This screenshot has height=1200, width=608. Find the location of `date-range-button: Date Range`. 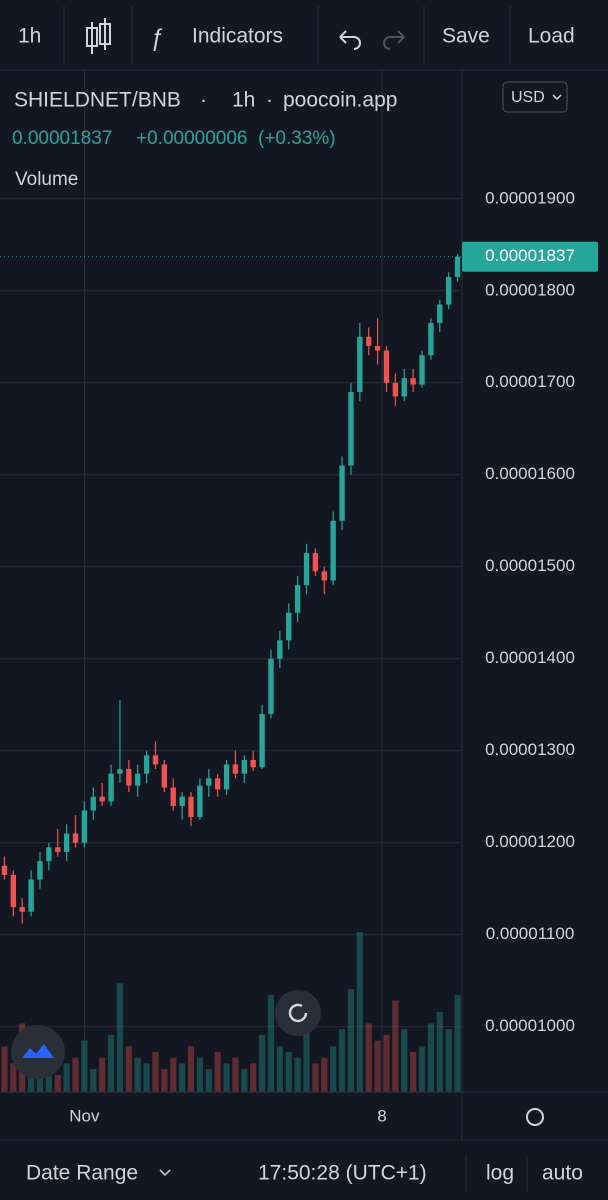

date-range-button: Date Range is located at coordinates (82, 1173).